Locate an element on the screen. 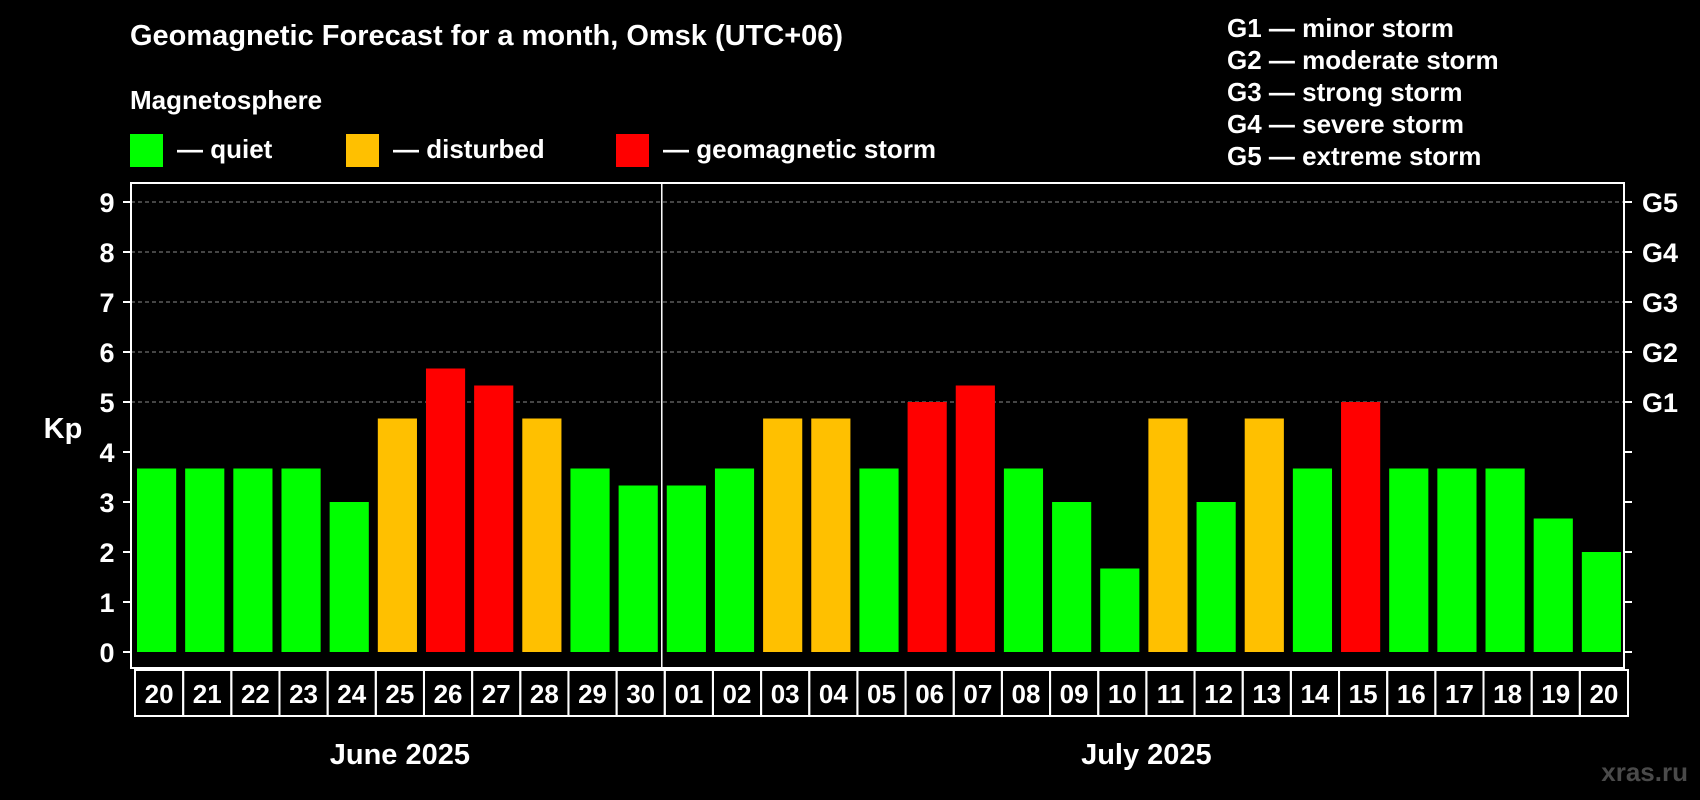 This screenshot has width=1700, height=800. date-label-11: 01 is located at coordinates (688, 694).